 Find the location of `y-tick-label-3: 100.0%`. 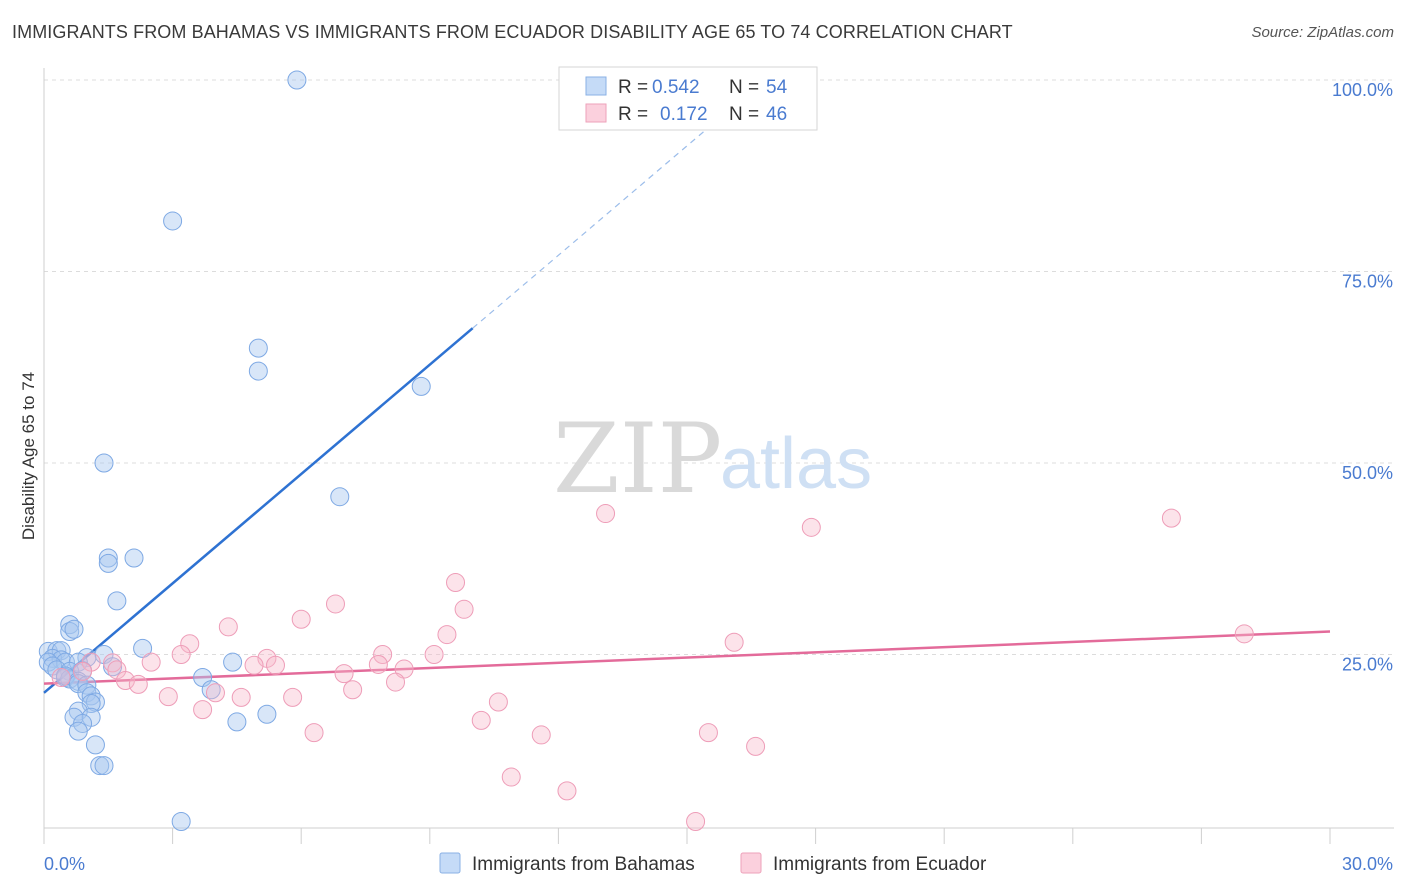

y-tick-label-3: 100.0% is located at coordinates (1362, 90).